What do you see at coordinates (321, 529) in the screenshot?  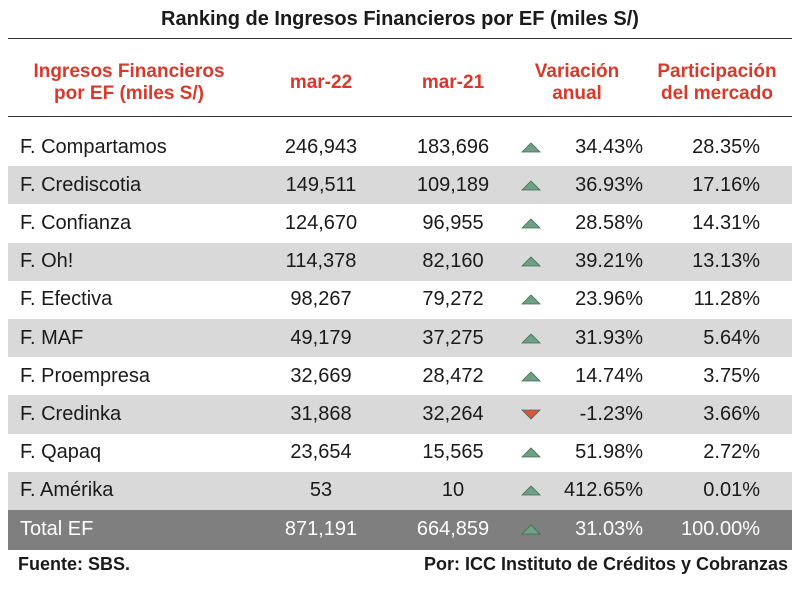 I see `total-mar22: 871,191` at bounding box center [321, 529].